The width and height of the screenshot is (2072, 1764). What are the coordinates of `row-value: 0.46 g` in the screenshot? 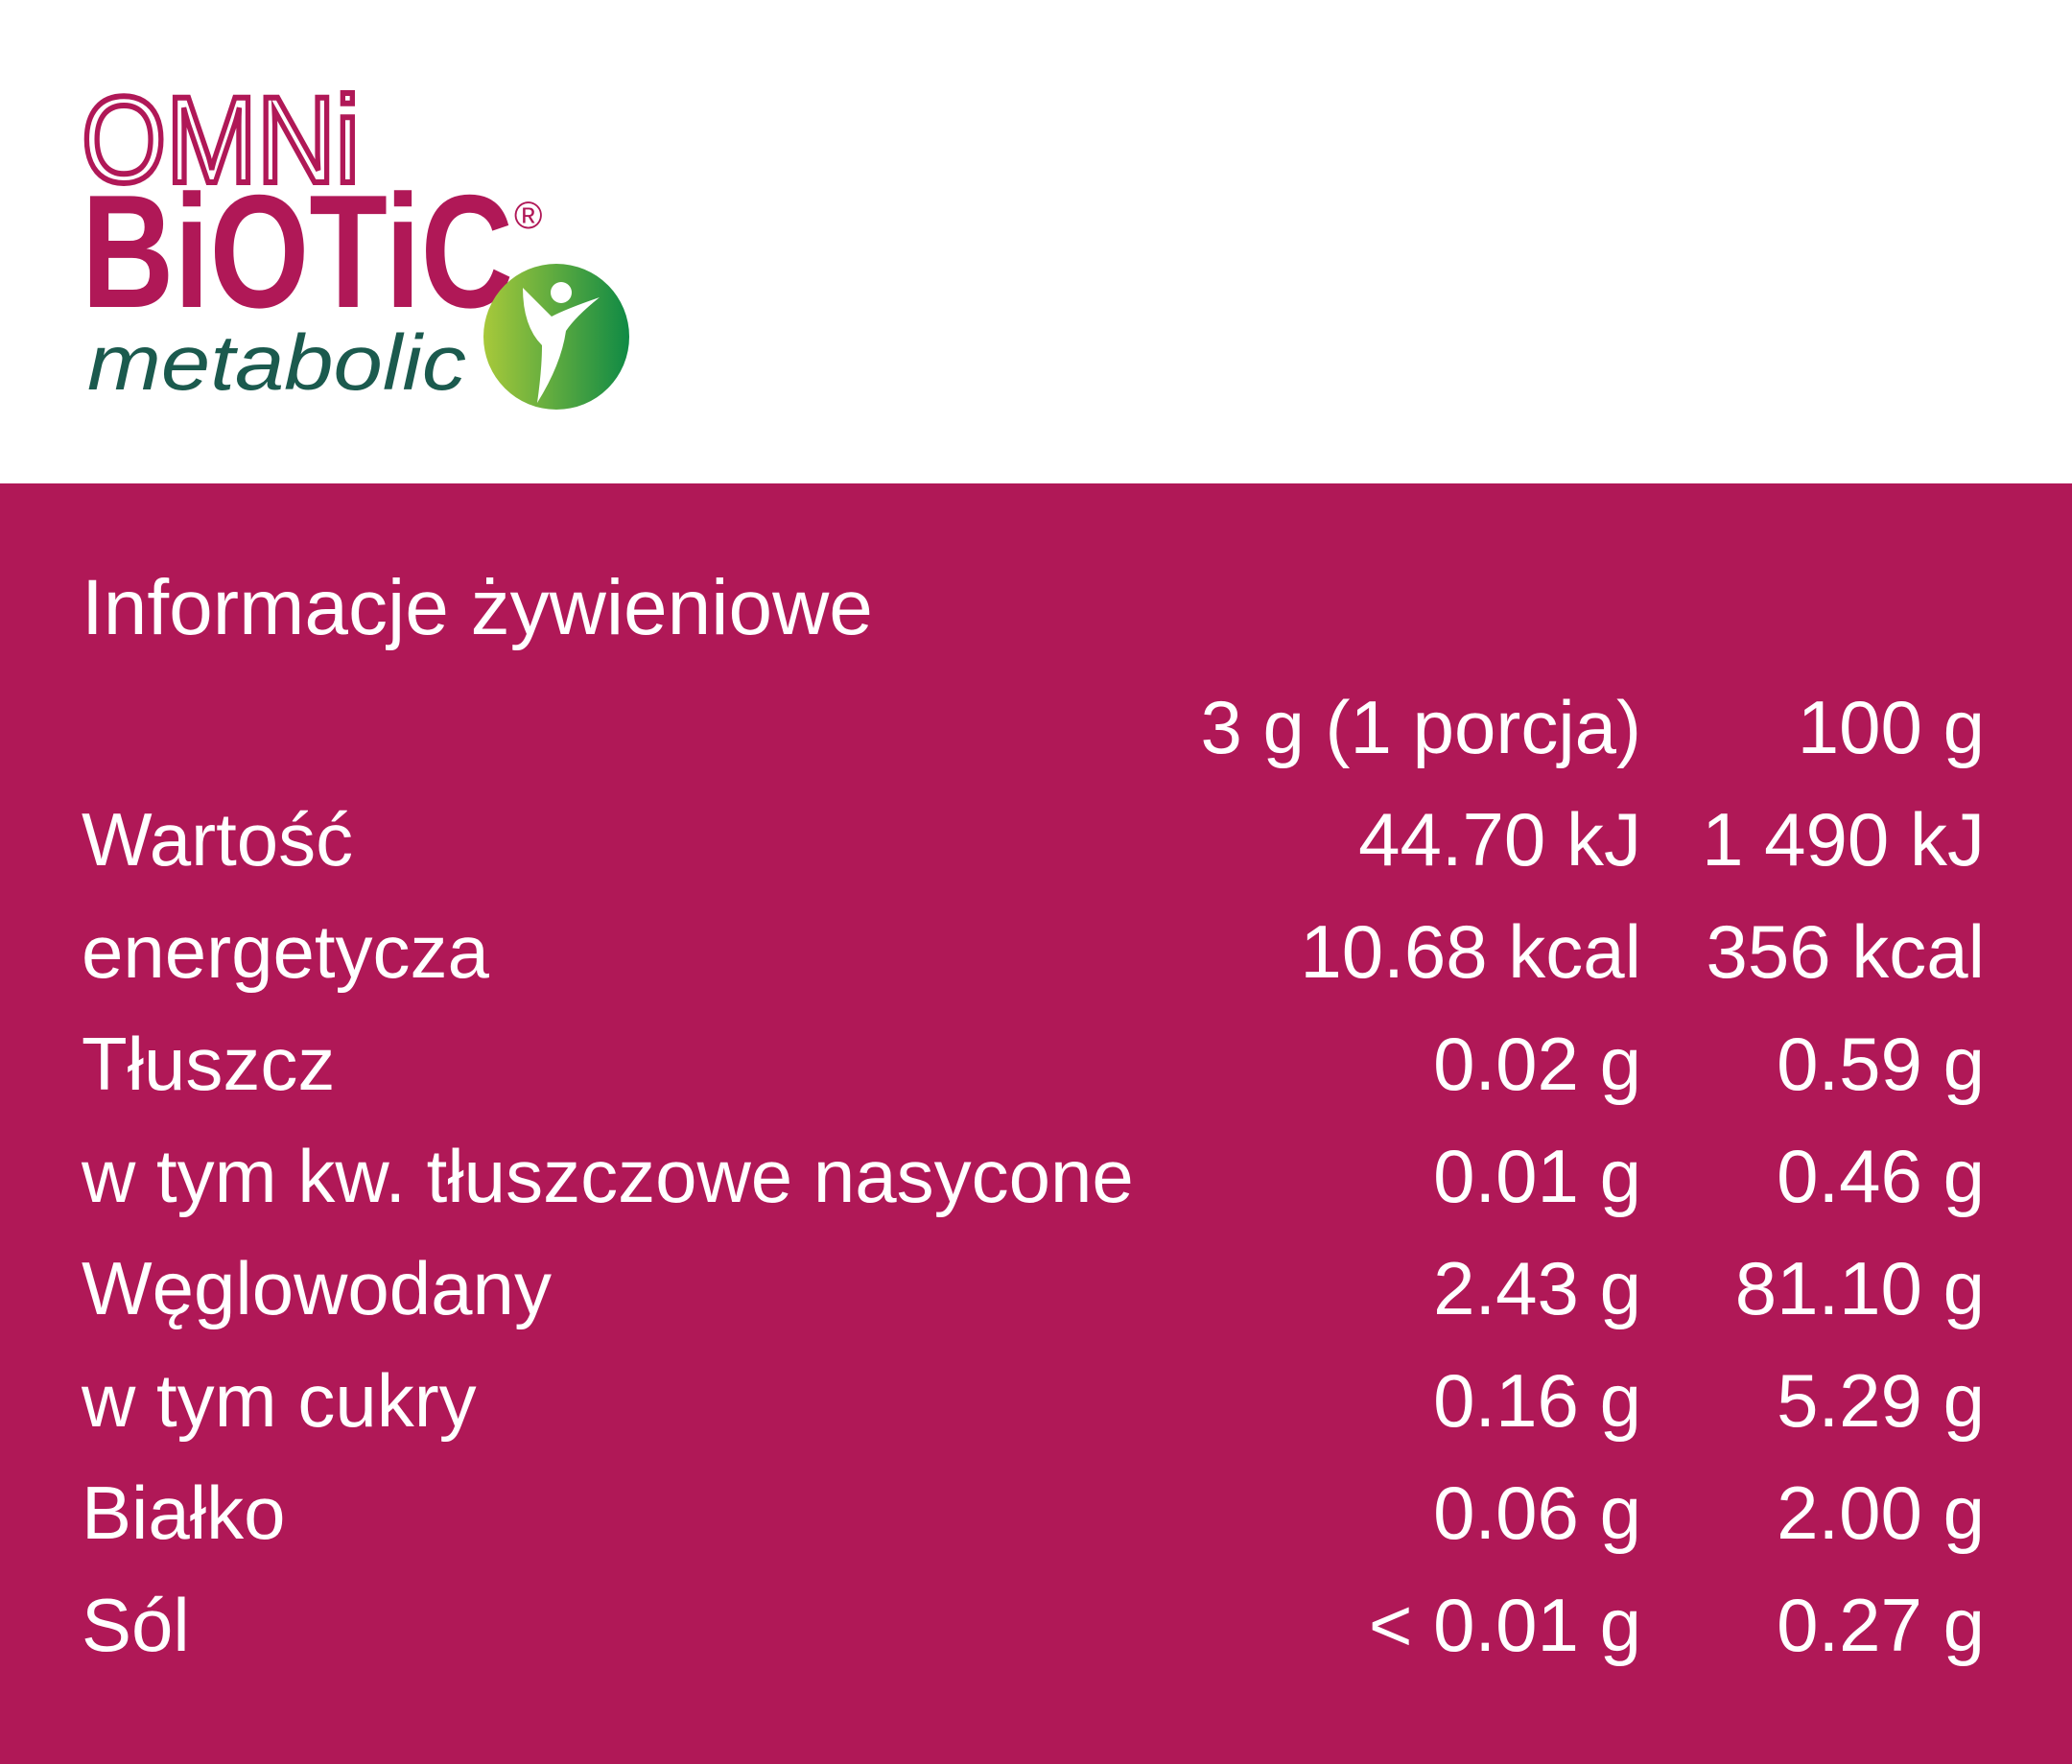 It's located at (1881, 1176).